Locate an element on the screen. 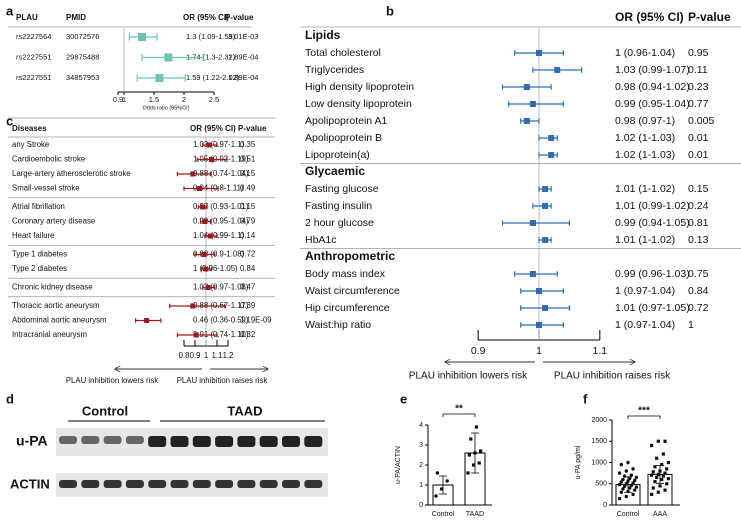 The width and height of the screenshot is (741, 523). x-tick-label: 1.2 is located at coordinates (228, 355).